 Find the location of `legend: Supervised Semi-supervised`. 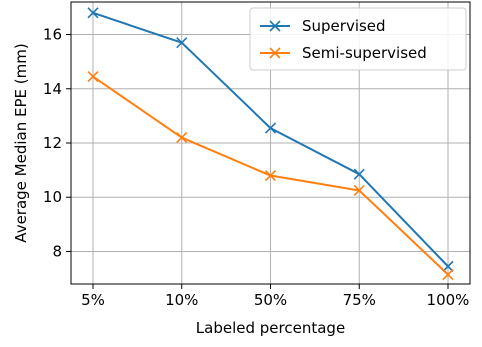

legend: Supervised Semi-supervised is located at coordinates (358, 39).